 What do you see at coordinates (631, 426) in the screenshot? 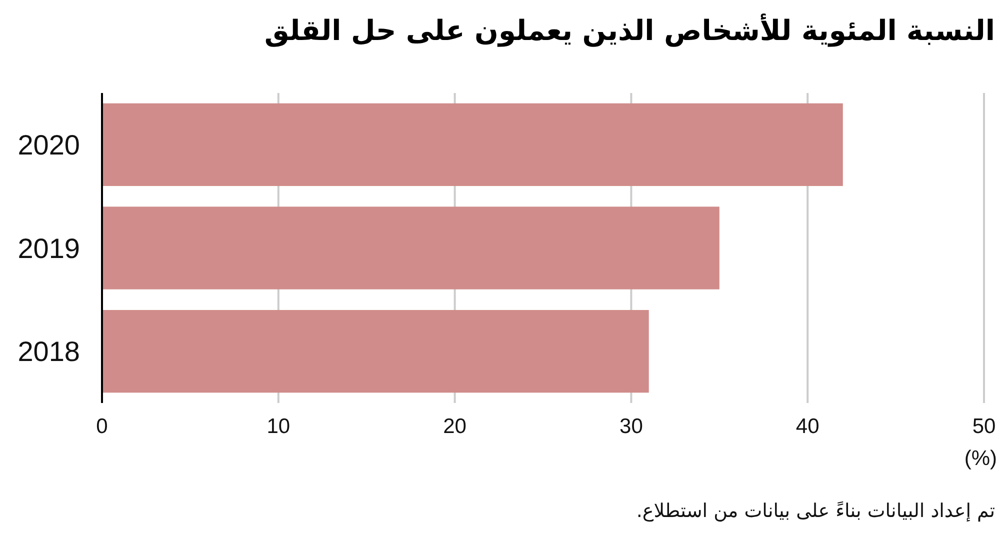
I see `x-tick-label: 30` at bounding box center [631, 426].